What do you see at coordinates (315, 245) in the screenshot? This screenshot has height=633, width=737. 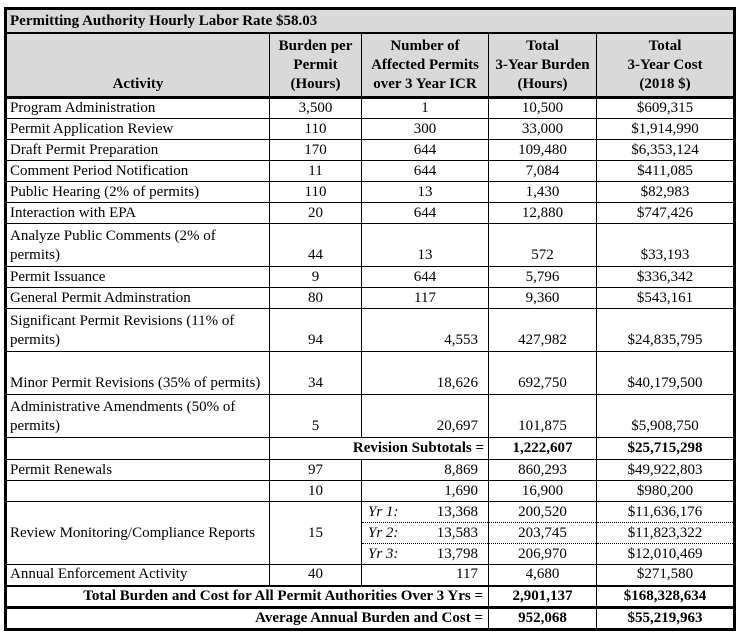 I see `cell-burden: 44` at bounding box center [315, 245].